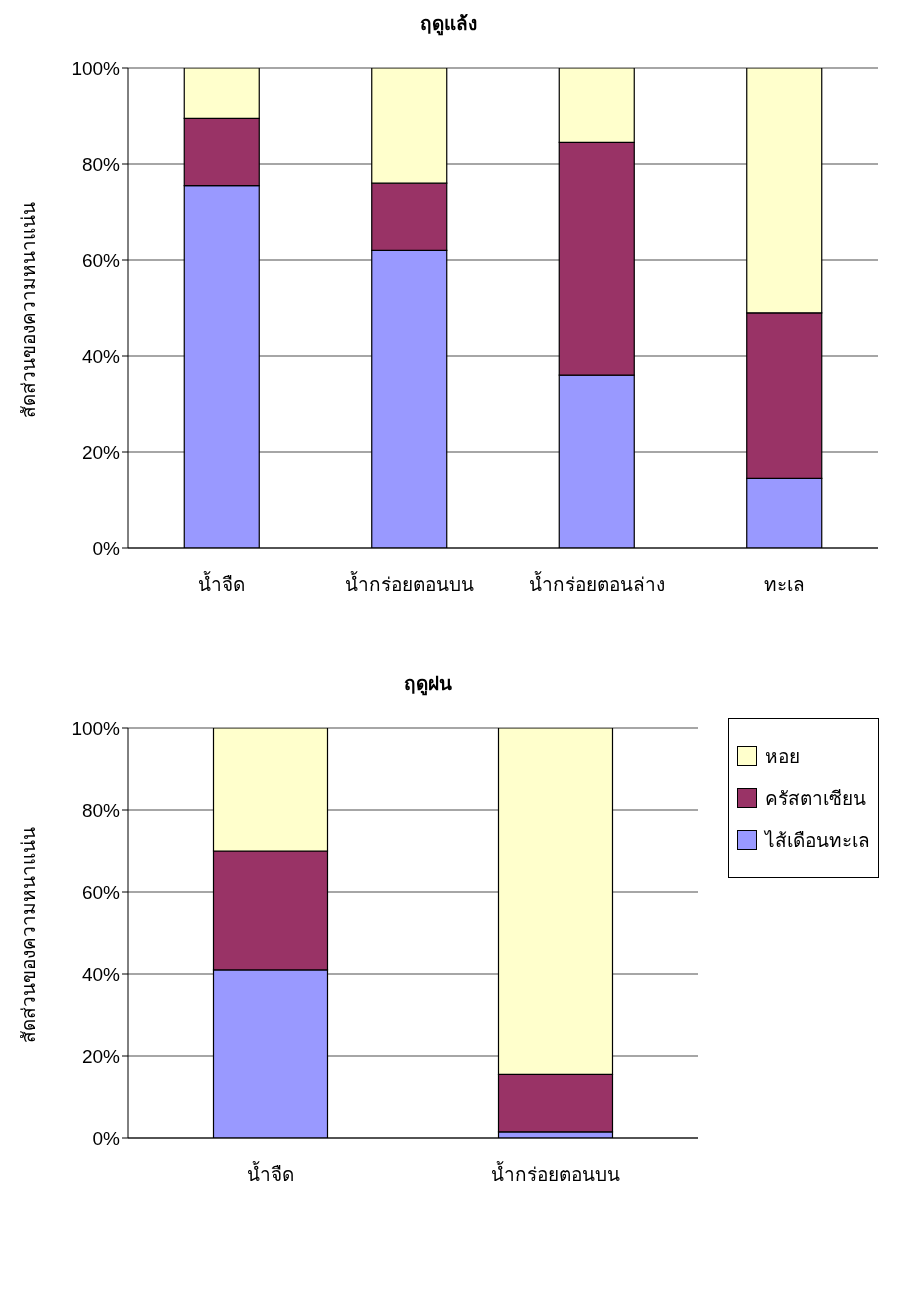 This screenshot has width=908, height=1311. Describe the element at coordinates (596, 583) in the screenshot. I see `x-tick-label: น้ำกร่อยตอนล่าง` at that location.